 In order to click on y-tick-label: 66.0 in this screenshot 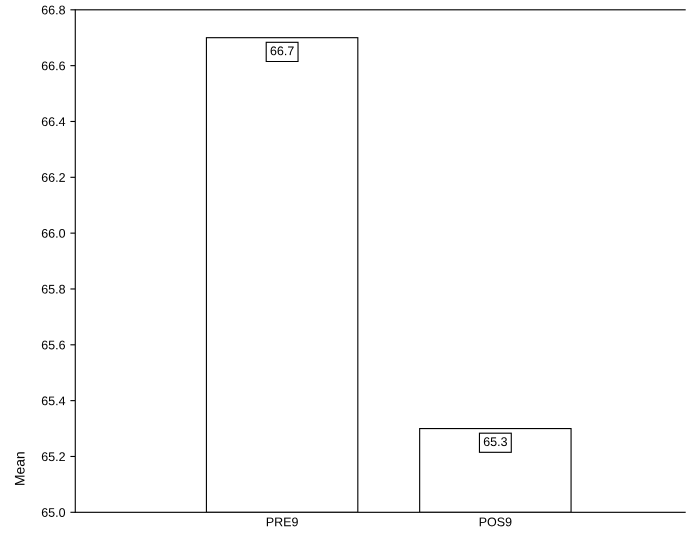, I will do `click(54, 233)`.